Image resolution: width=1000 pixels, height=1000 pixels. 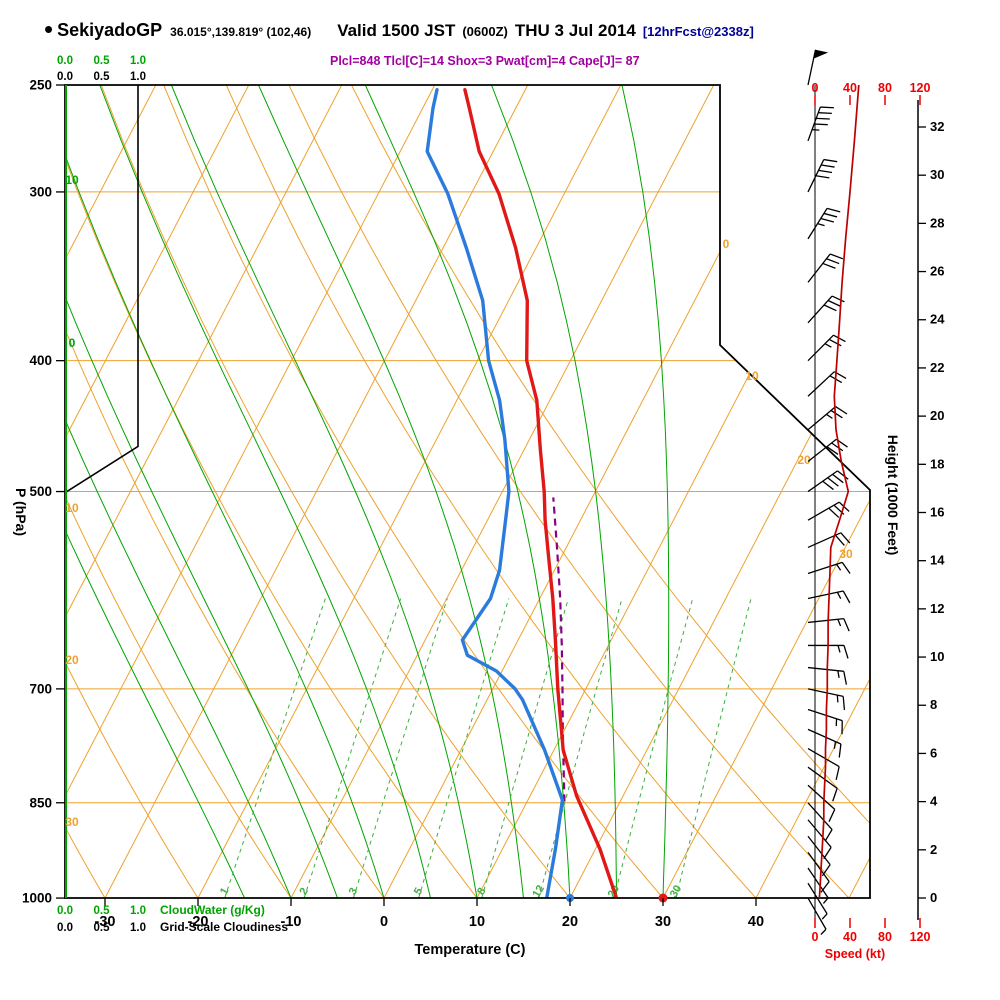 I want to click on speed-curve, so click(x=839, y=491).